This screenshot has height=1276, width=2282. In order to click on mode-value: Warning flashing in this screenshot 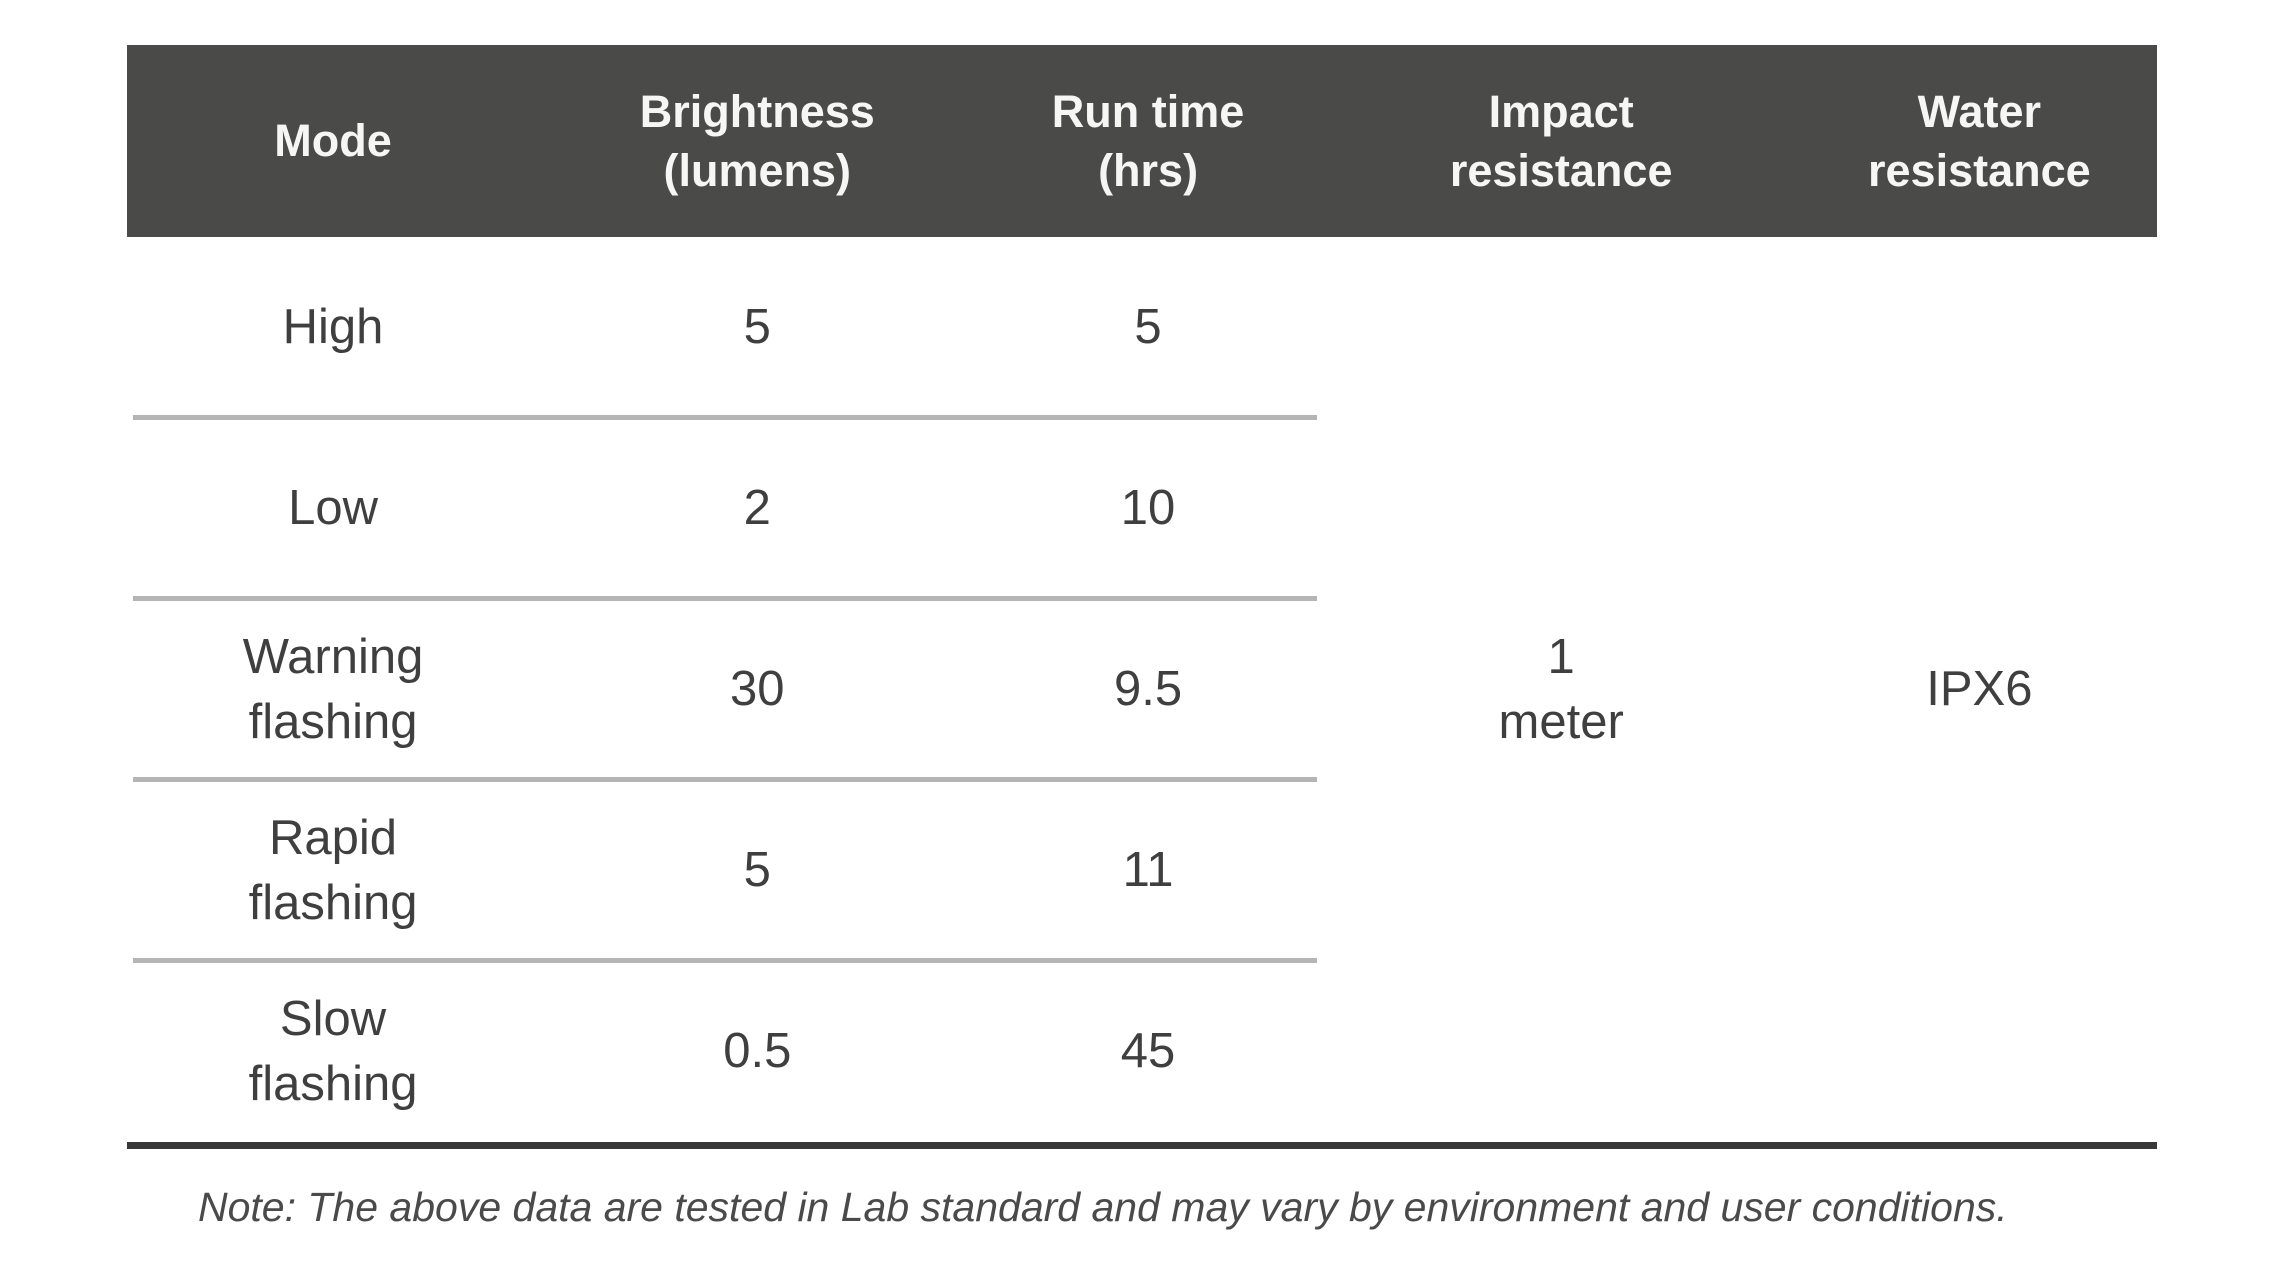, I will do `click(333, 689)`.